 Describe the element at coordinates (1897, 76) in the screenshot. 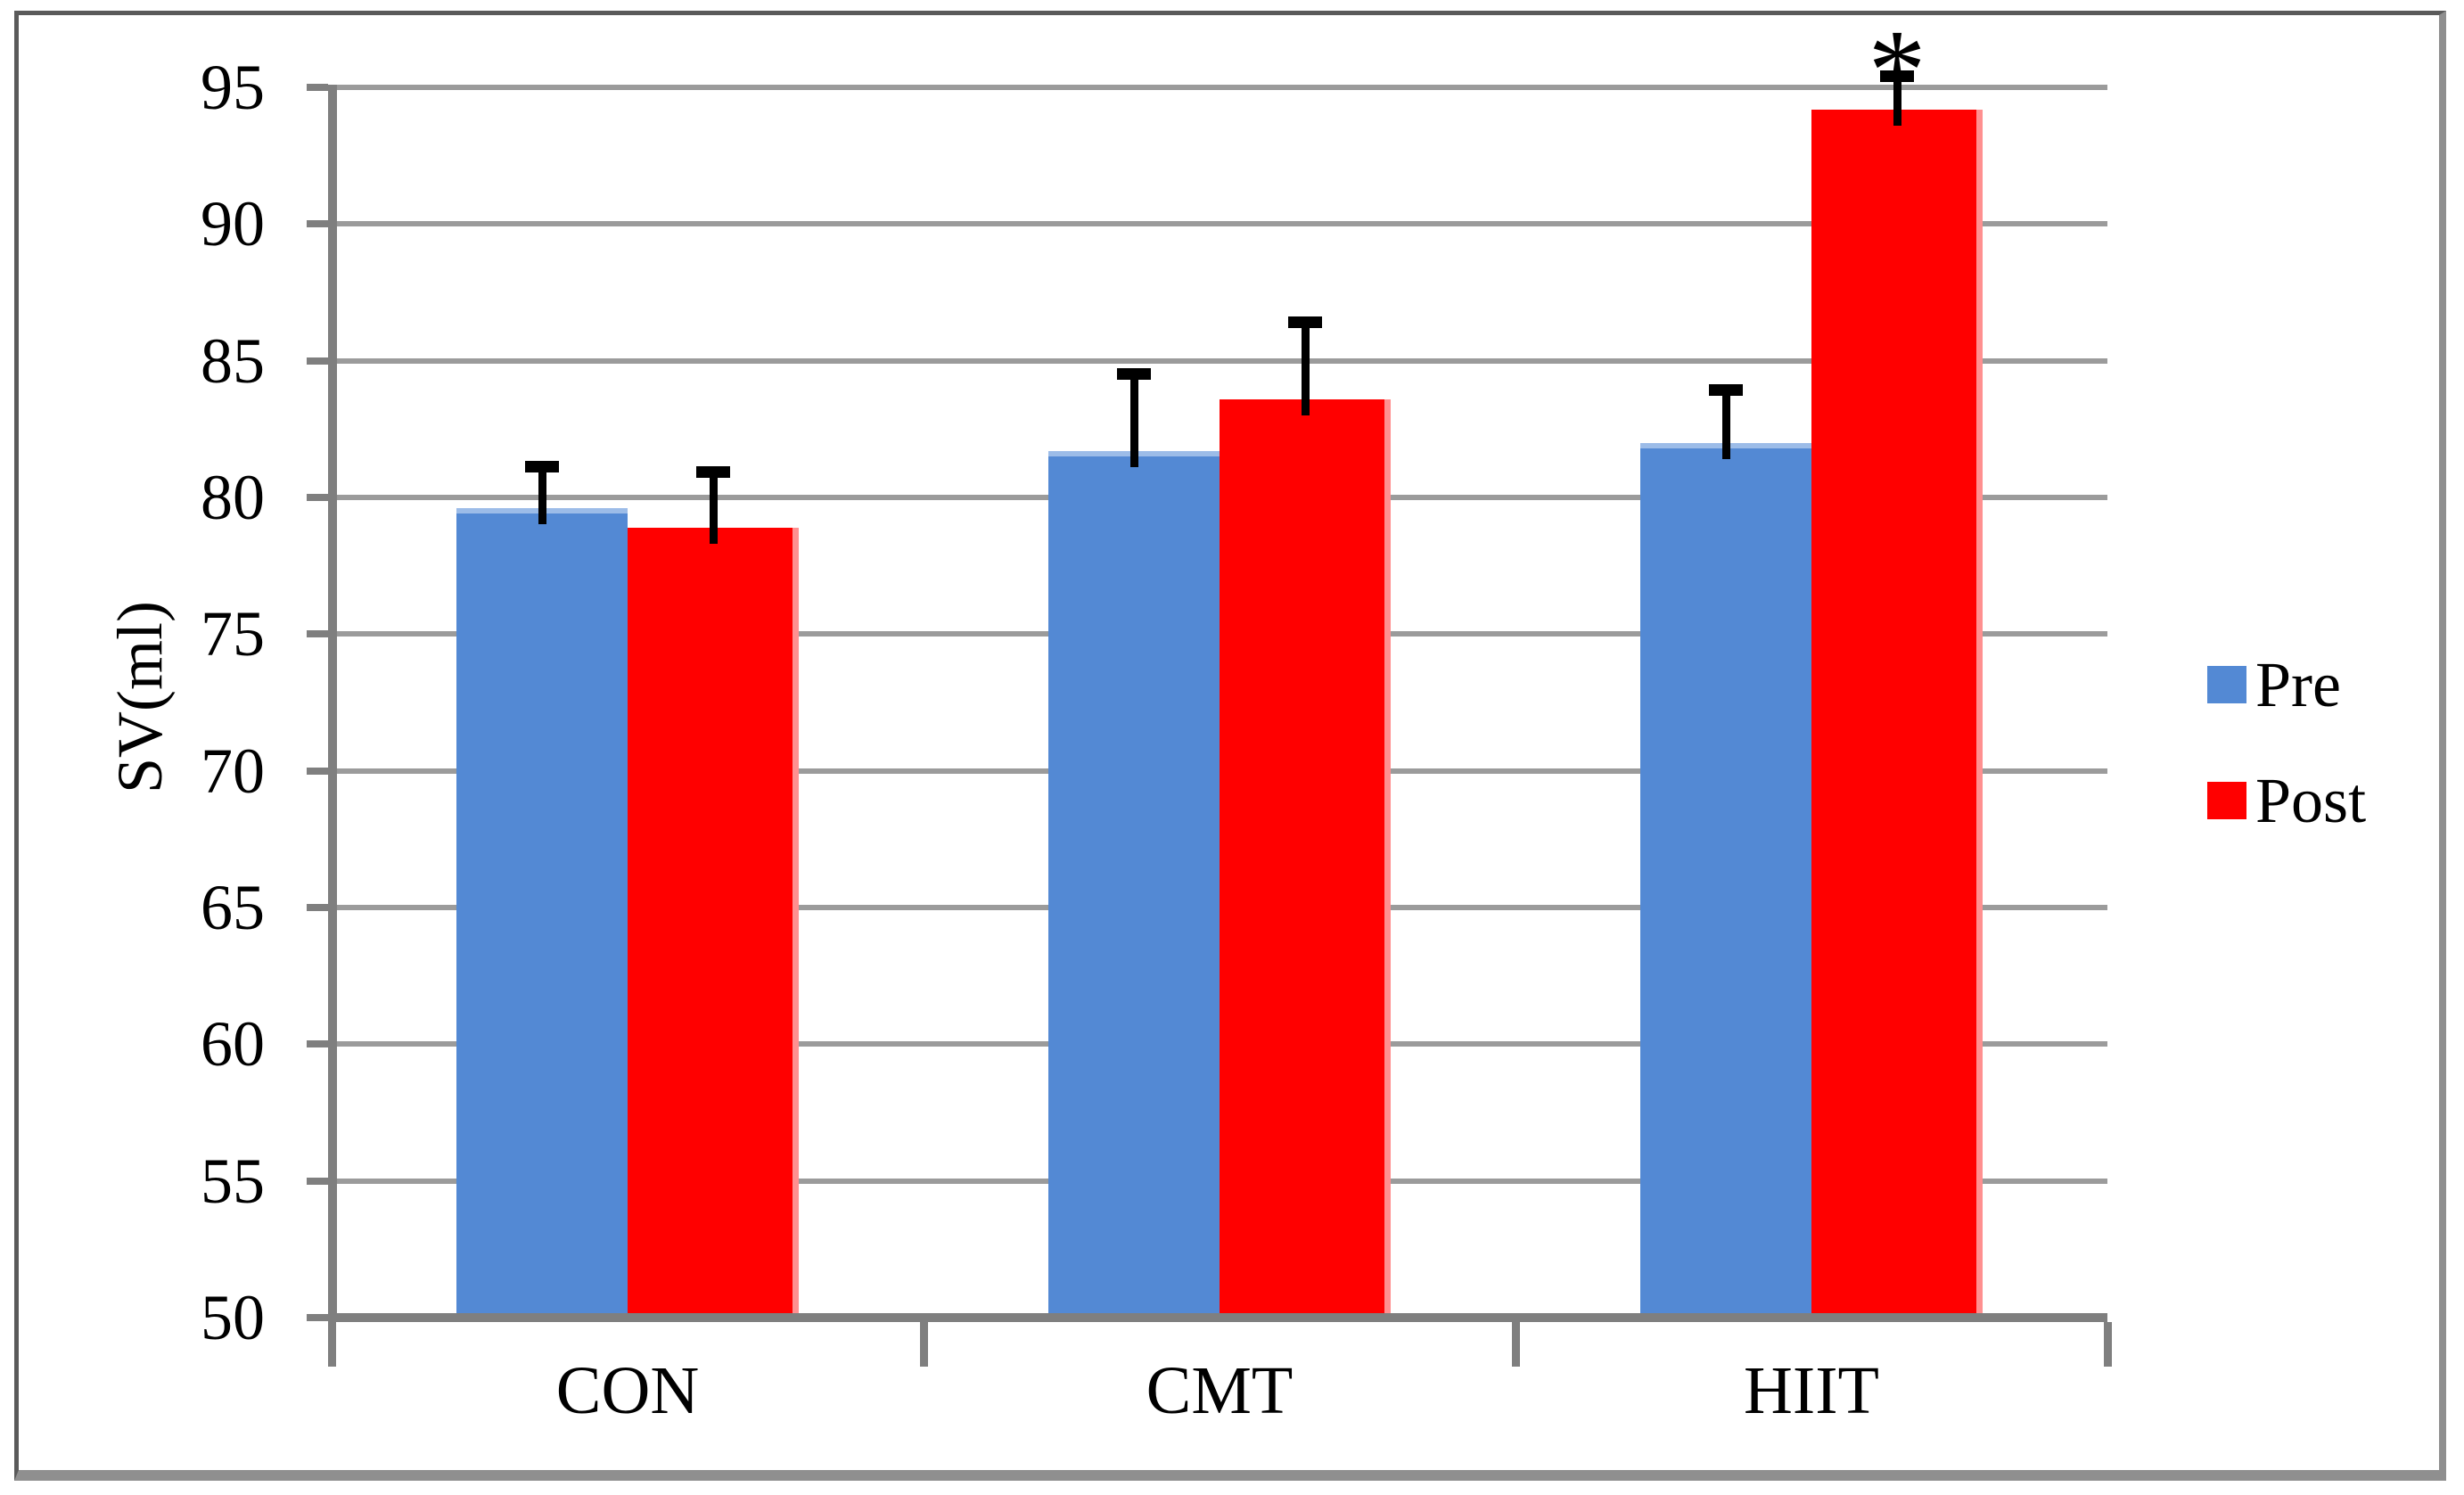

I see `error-bar-cap-post-hiit` at that location.